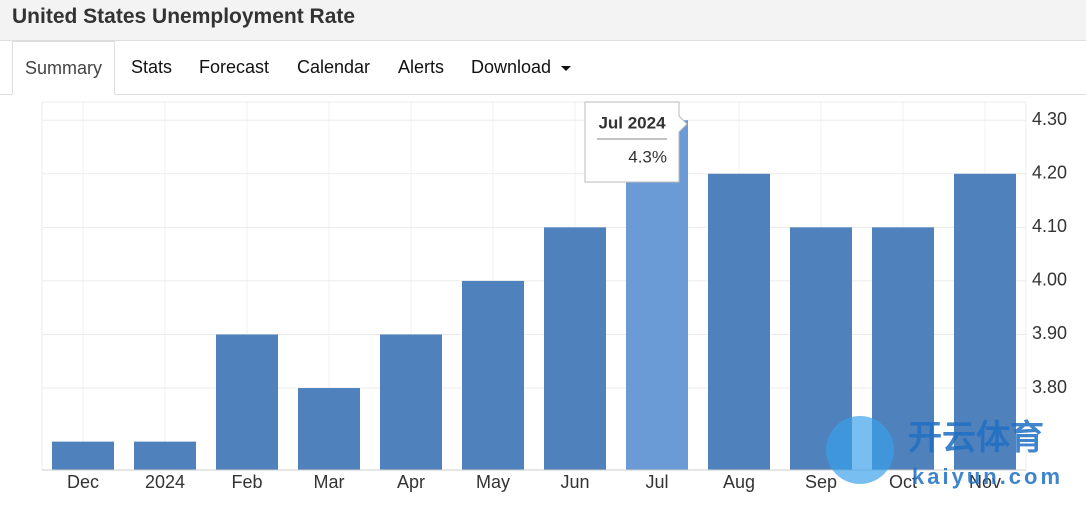 This screenshot has height=510, width=1086. I want to click on tooltip: Jul 2024 4.3%, so click(636, 142).